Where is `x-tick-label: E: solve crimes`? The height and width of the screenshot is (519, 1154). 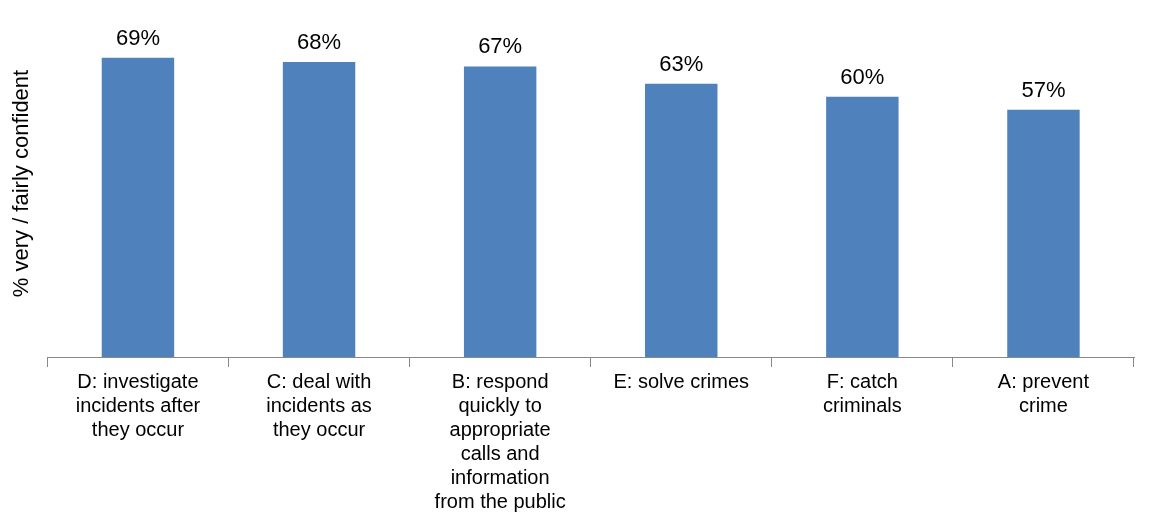
x-tick-label: E: solve crimes is located at coordinates (681, 380).